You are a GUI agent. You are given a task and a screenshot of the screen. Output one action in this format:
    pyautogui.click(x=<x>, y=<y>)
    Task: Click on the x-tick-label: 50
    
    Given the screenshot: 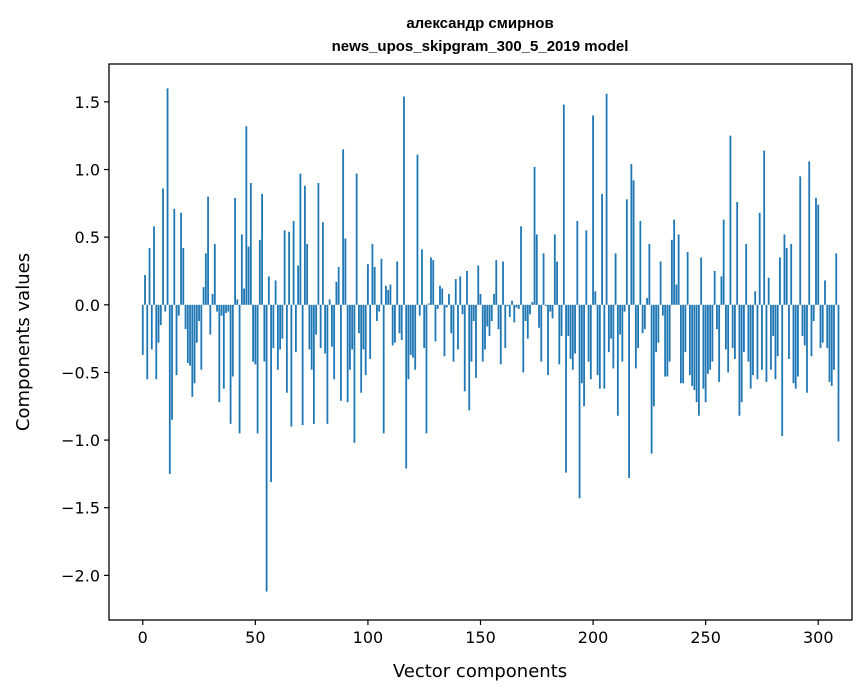 What is the action you would take?
    pyautogui.click(x=255, y=637)
    